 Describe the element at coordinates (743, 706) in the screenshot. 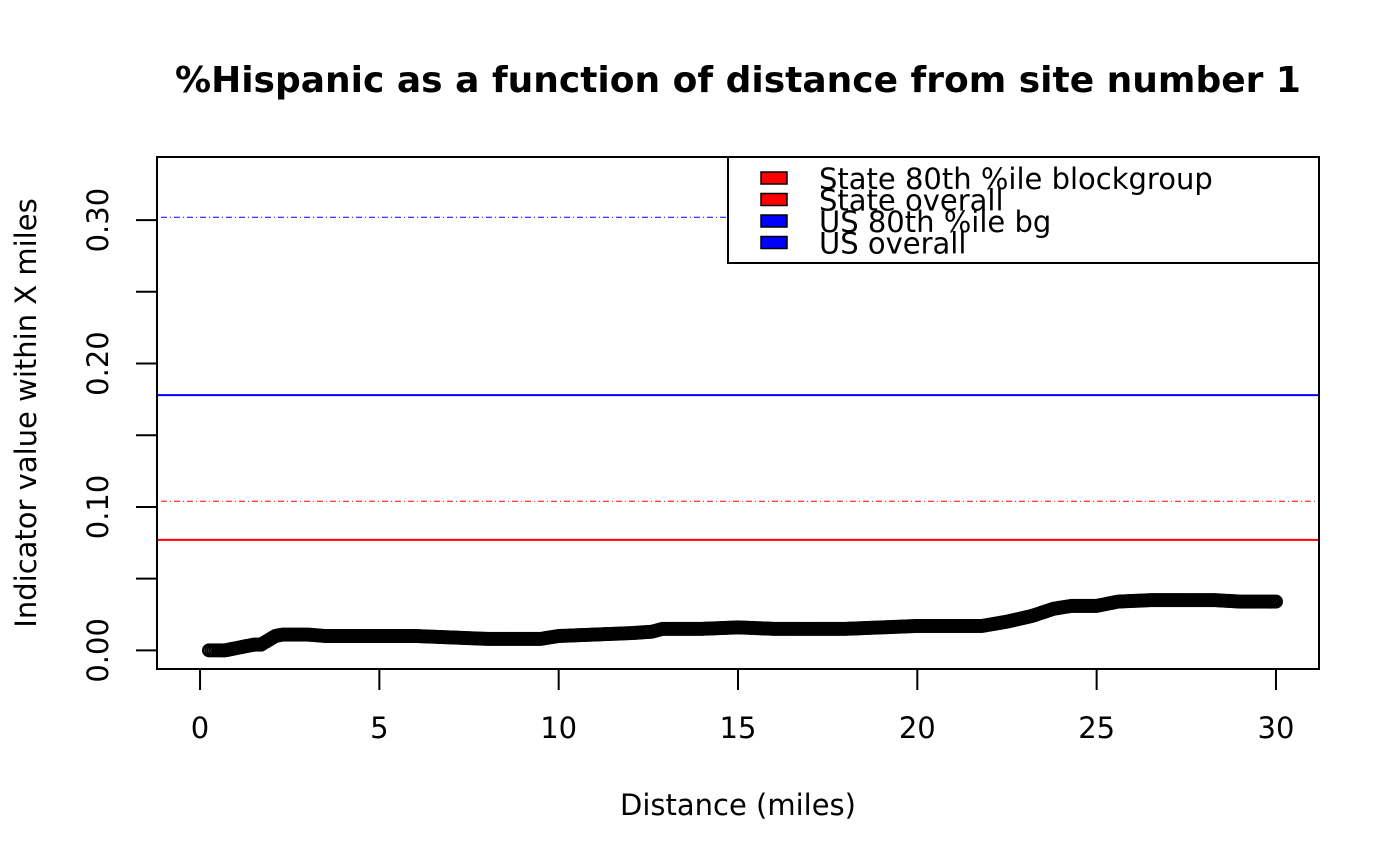

I see `x-axis: 0 5 10 15 20 25 30` at that location.